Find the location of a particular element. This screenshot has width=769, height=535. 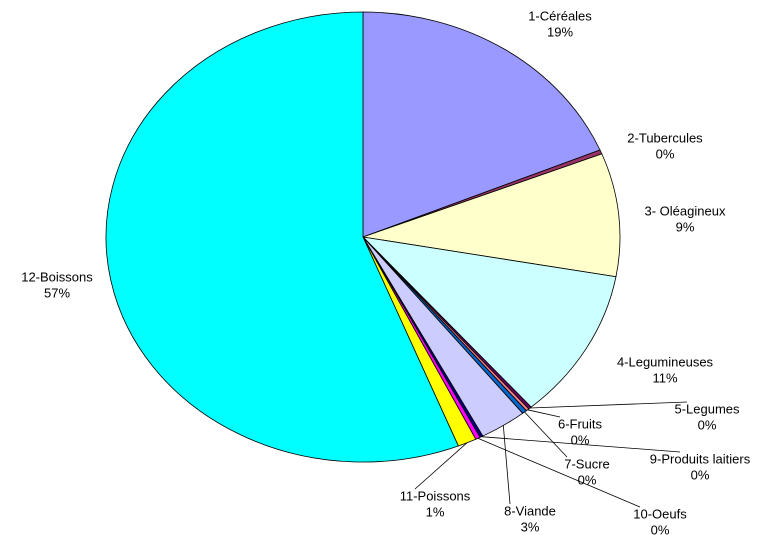

slice-label: 2-Tubercules is located at coordinates (665, 137).